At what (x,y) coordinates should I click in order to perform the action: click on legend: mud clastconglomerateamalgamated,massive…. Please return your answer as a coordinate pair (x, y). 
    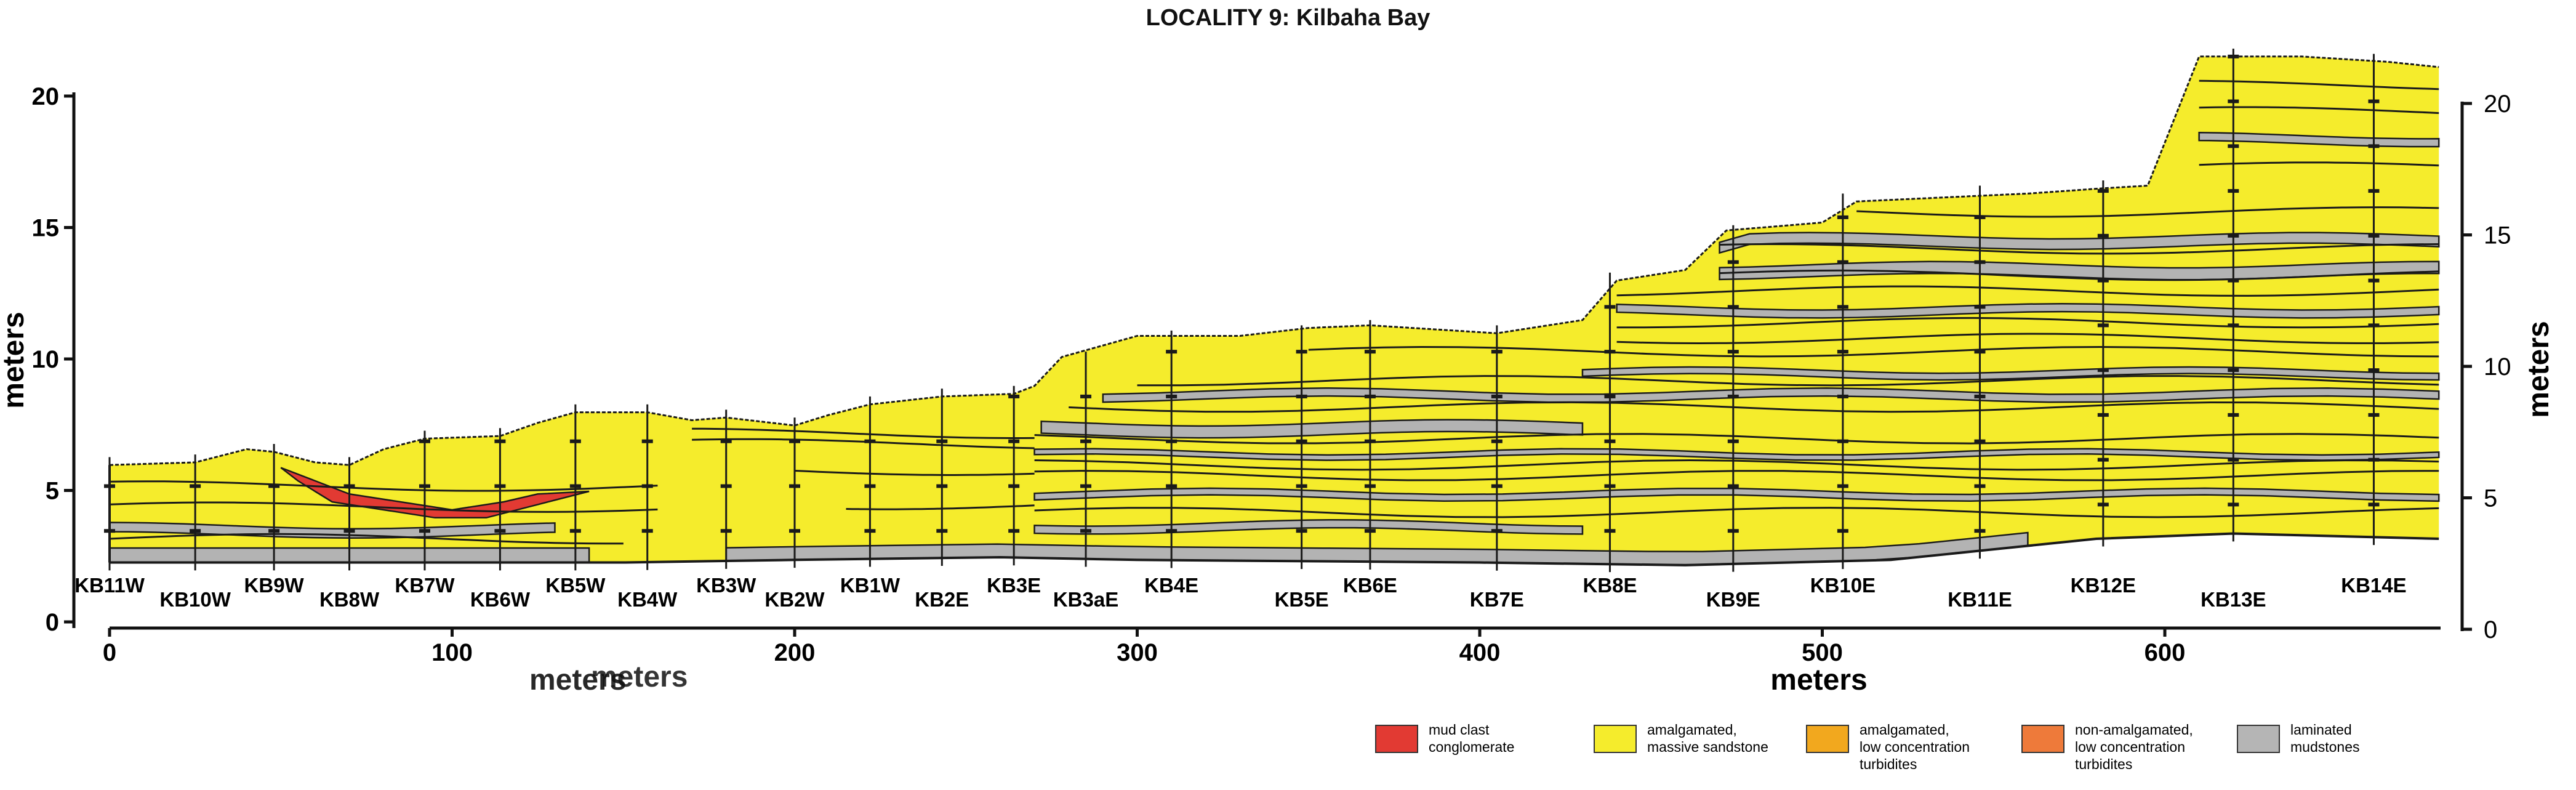
    Looking at the image, I should click on (1867, 747).